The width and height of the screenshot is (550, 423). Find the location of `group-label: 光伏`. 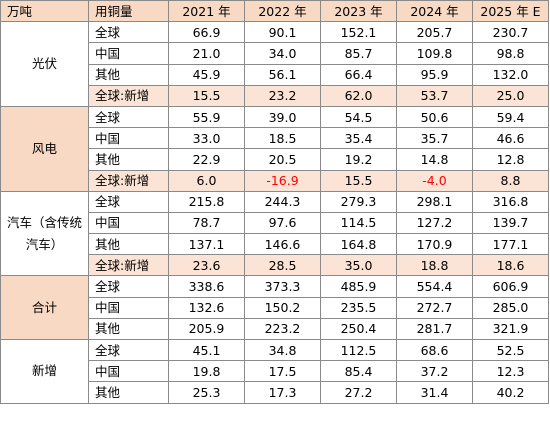

group-label: 光伏 is located at coordinates (44, 64).